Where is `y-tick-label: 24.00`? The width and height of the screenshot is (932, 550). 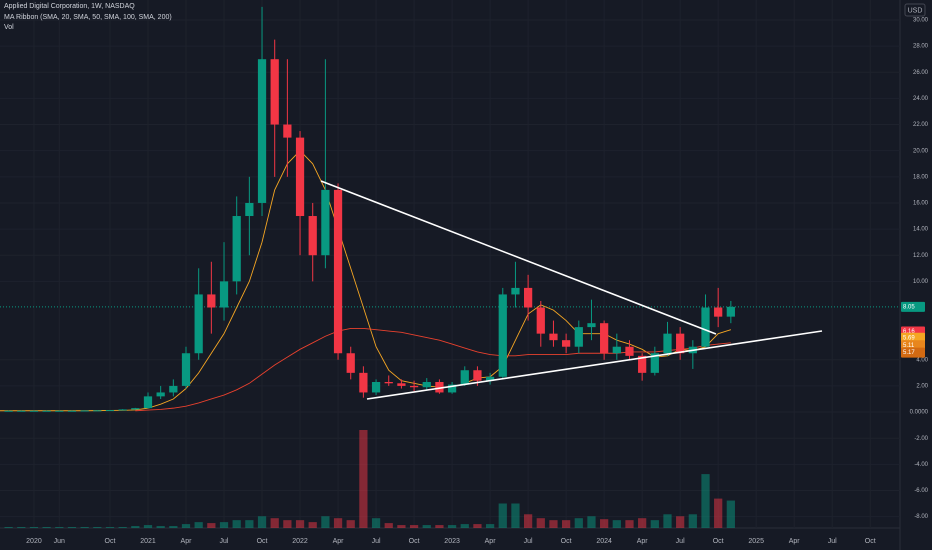 y-tick-label: 24.00 is located at coordinates (921, 99).